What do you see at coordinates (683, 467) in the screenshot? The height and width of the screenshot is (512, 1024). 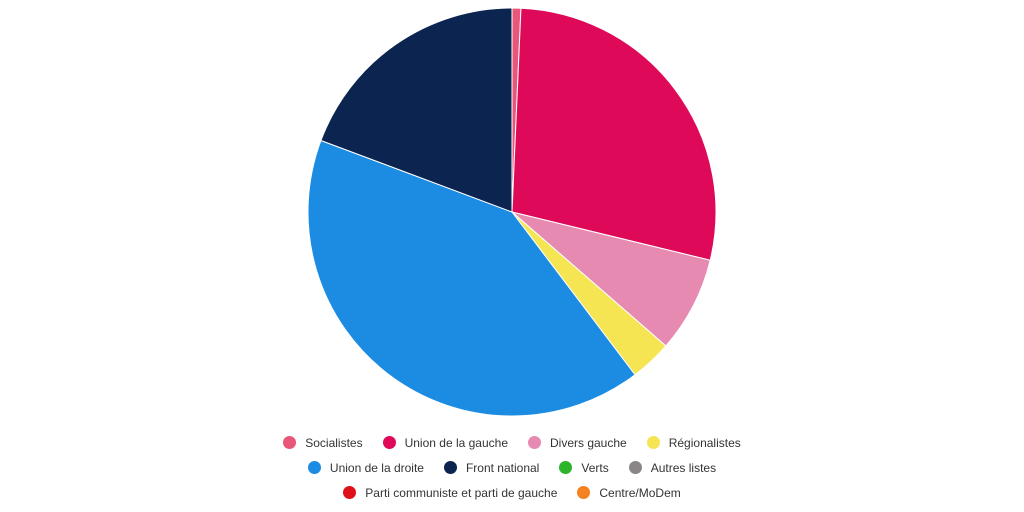 I see `legend-label: Autres listes` at bounding box center [683, 467].